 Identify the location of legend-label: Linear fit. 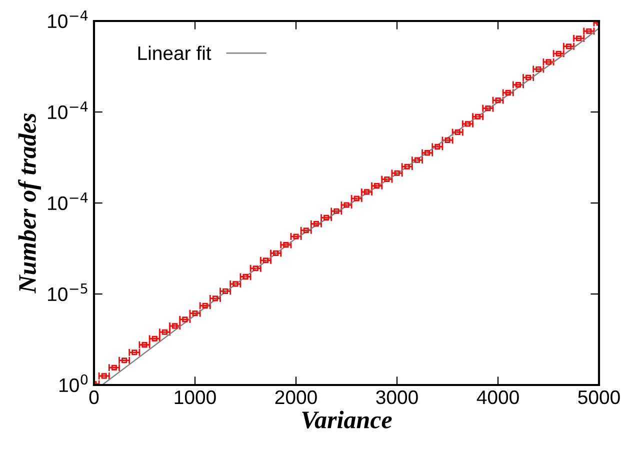
(175, 53).